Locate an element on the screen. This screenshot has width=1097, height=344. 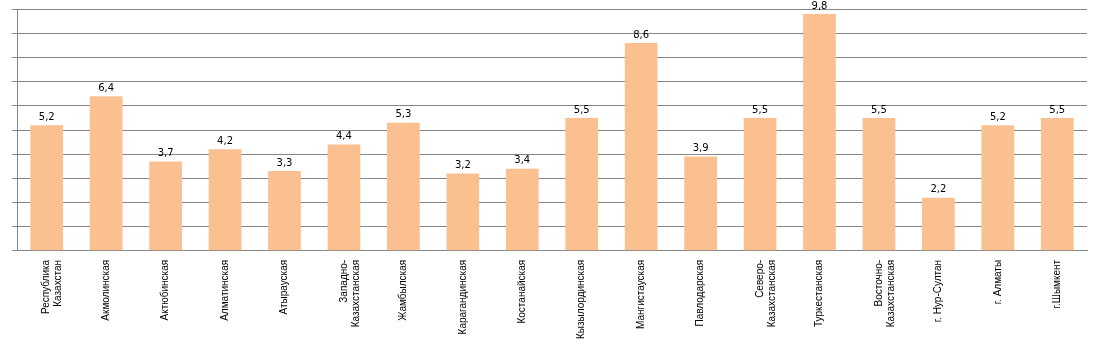
data-label: 4,4 is located at coordinates (343, 136).